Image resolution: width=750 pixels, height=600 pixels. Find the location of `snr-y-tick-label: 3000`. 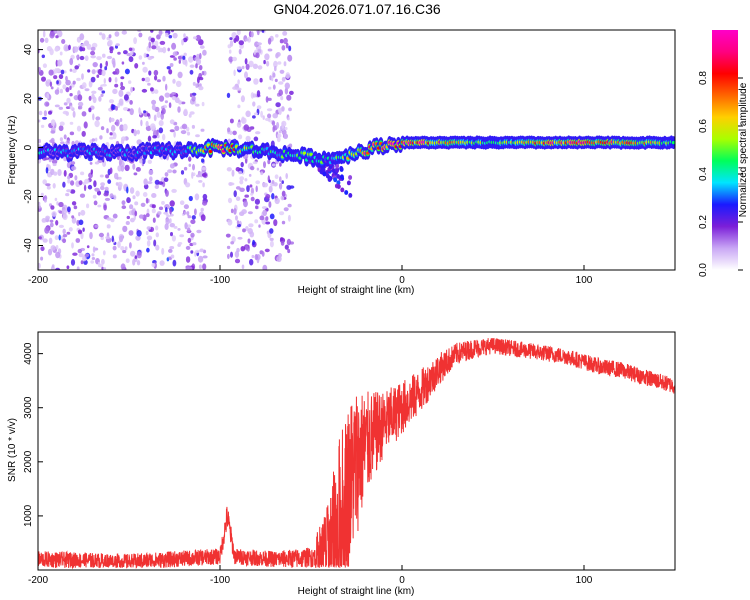

snr-y-tick-label: 3000 is located at coordinates (28, 407).